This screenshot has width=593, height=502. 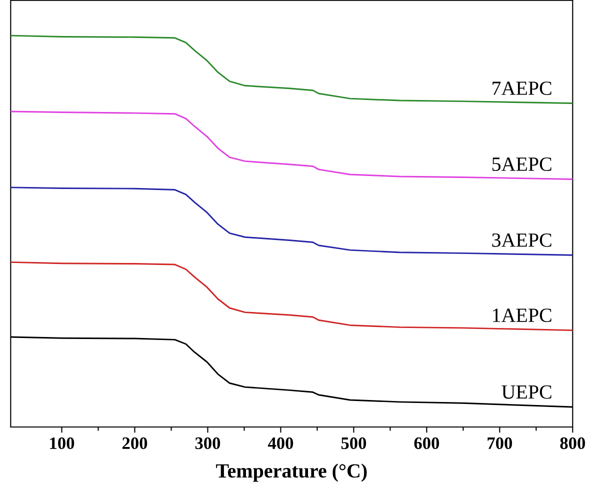 What do you see at coordinates (522, 315) in the screenshot?
I see `series-label: 1AEPC` at bounding box center [522, 315].